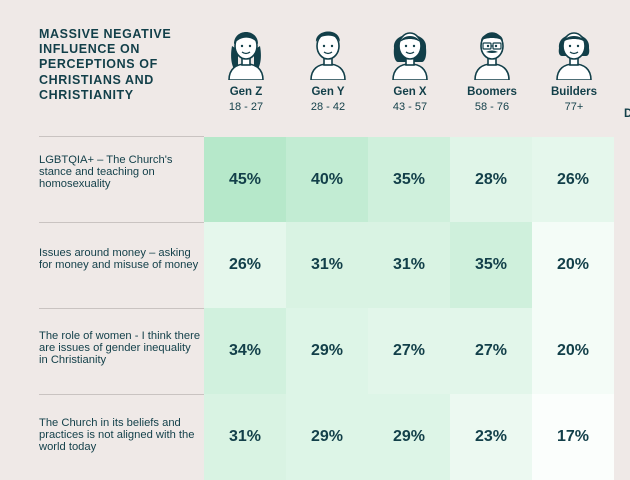  I want to click on age-range: 28 - 42, so click(328, 107).